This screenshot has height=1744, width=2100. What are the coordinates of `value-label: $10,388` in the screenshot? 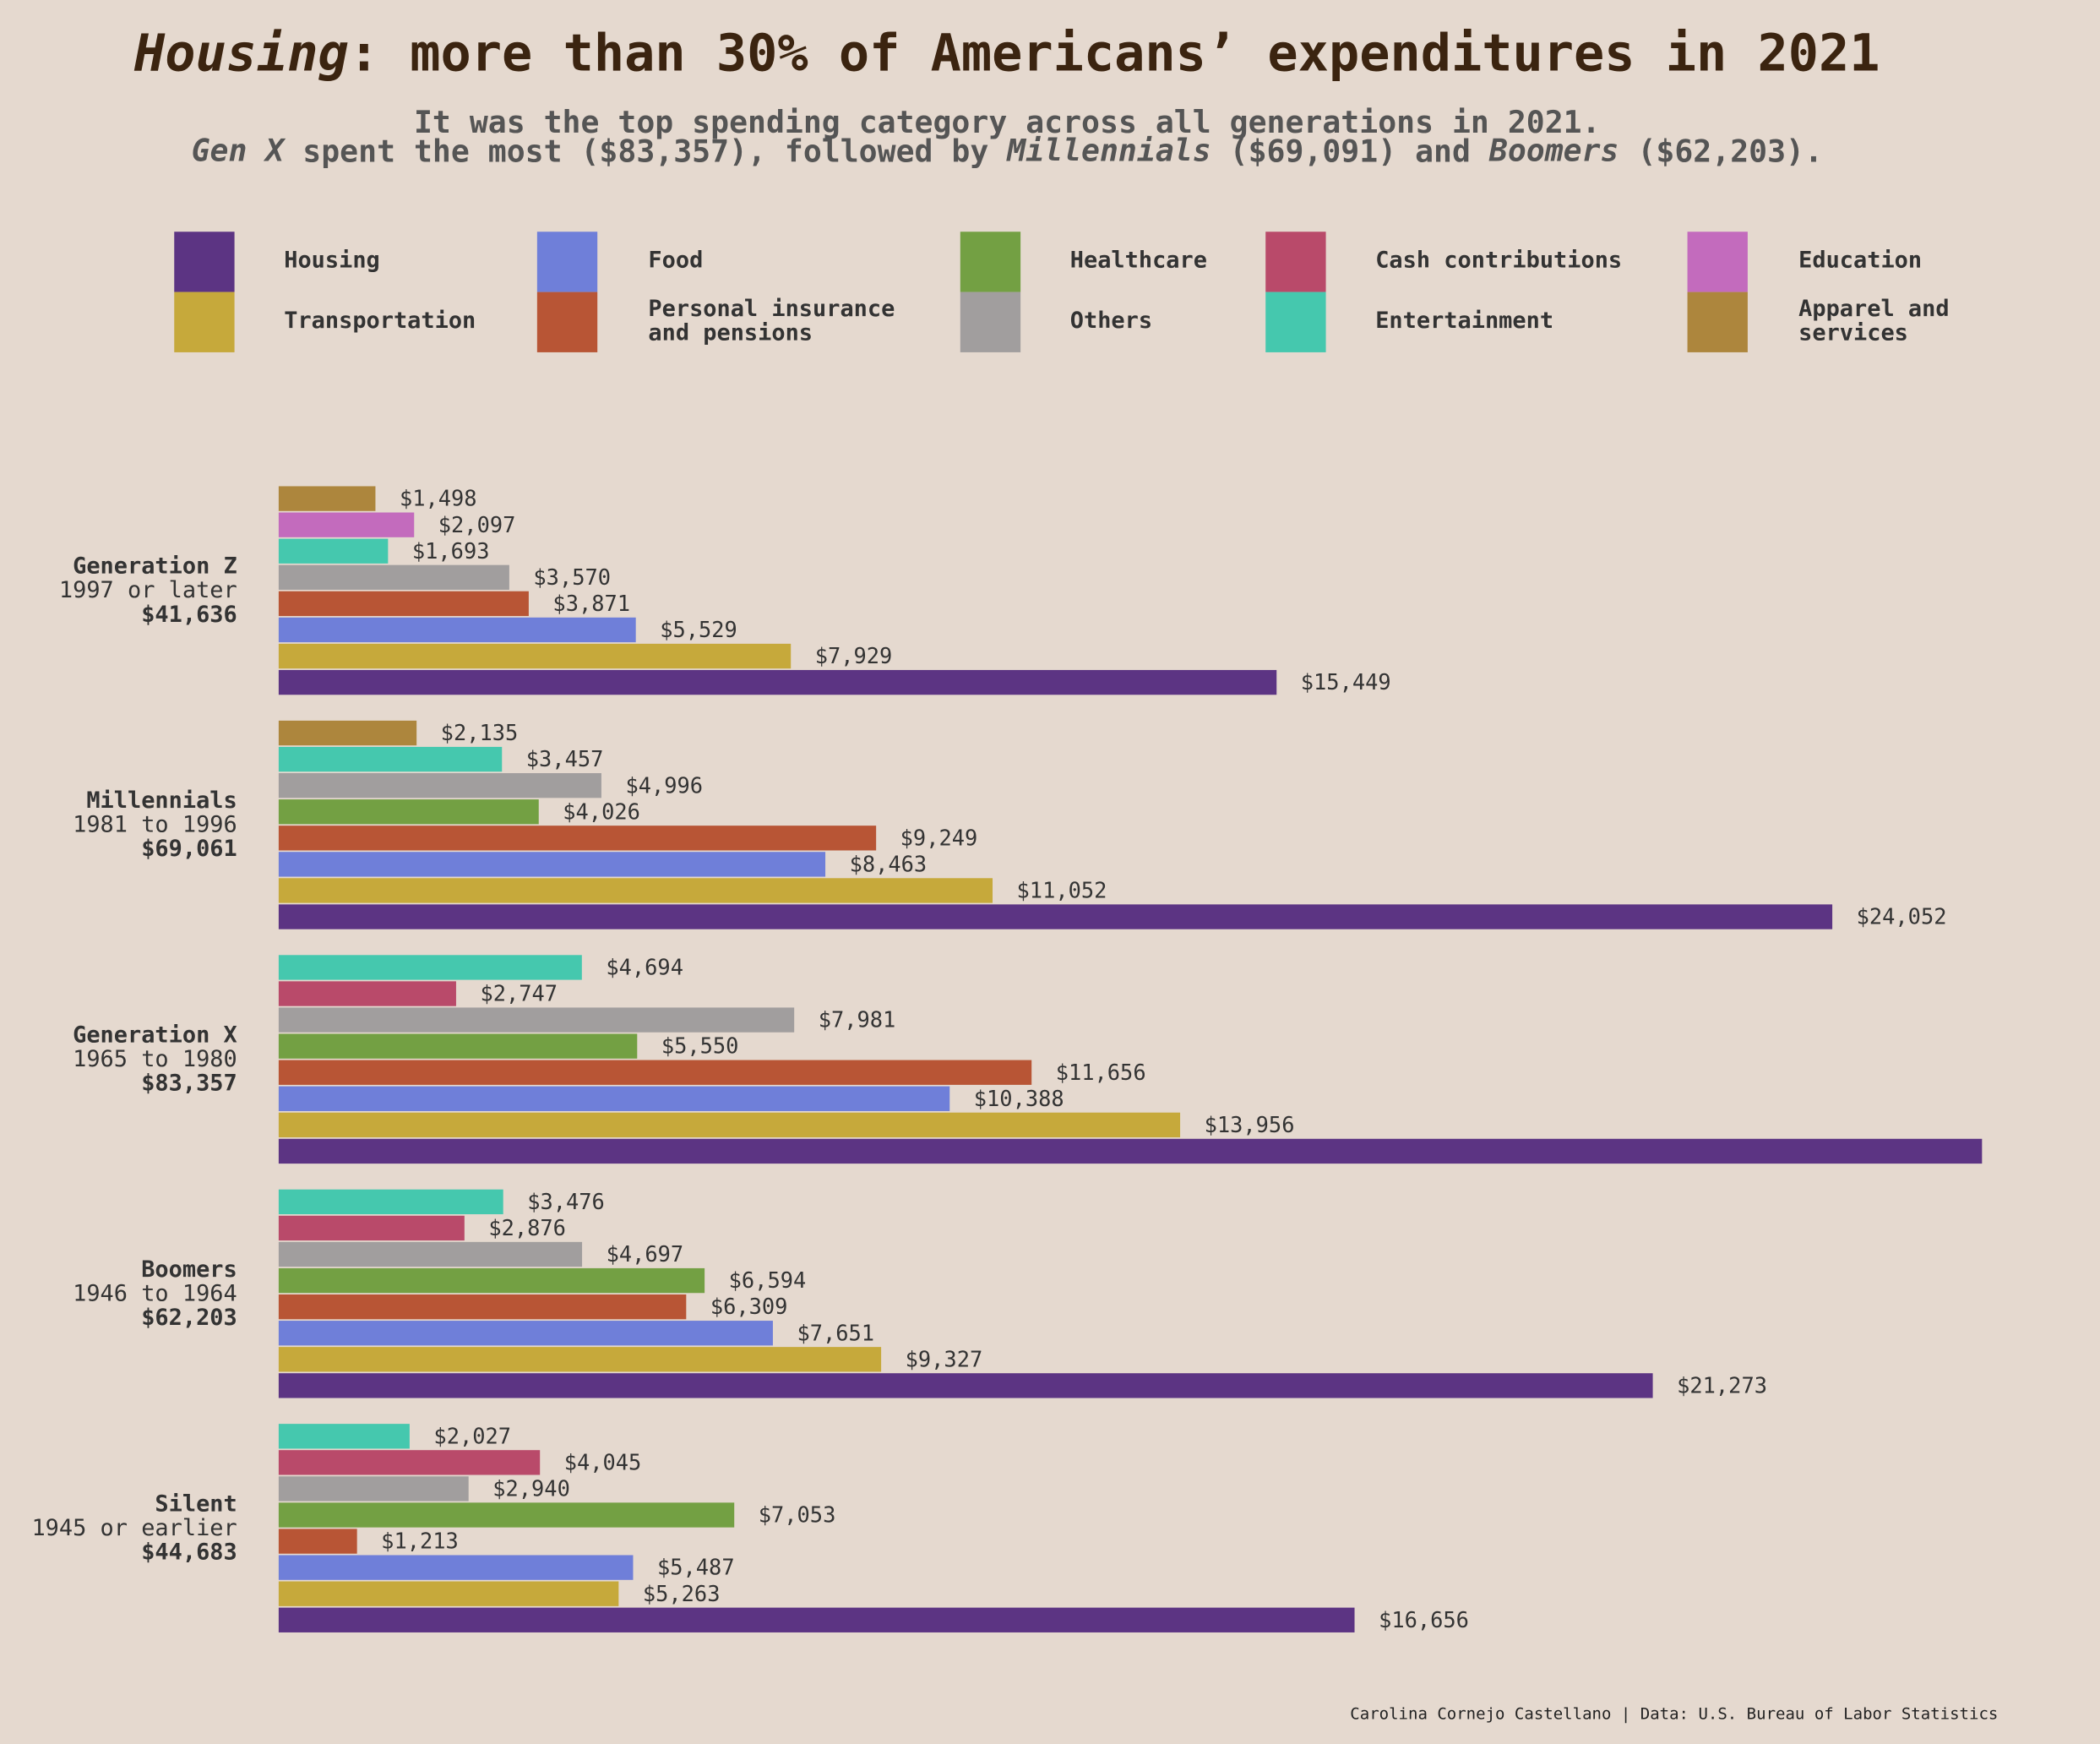 It's located at (1019, 1098).